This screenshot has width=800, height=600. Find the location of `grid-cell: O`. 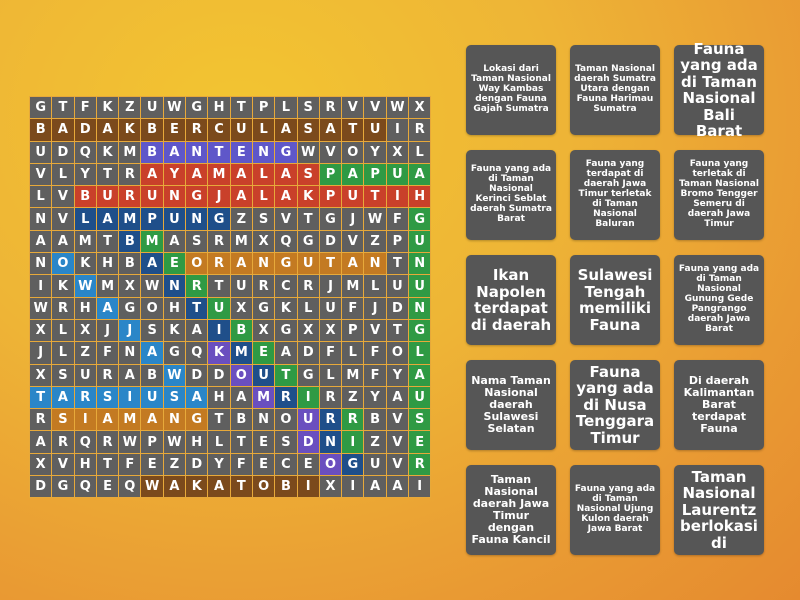

grid-cell: O is located at coordinates (63, 264).